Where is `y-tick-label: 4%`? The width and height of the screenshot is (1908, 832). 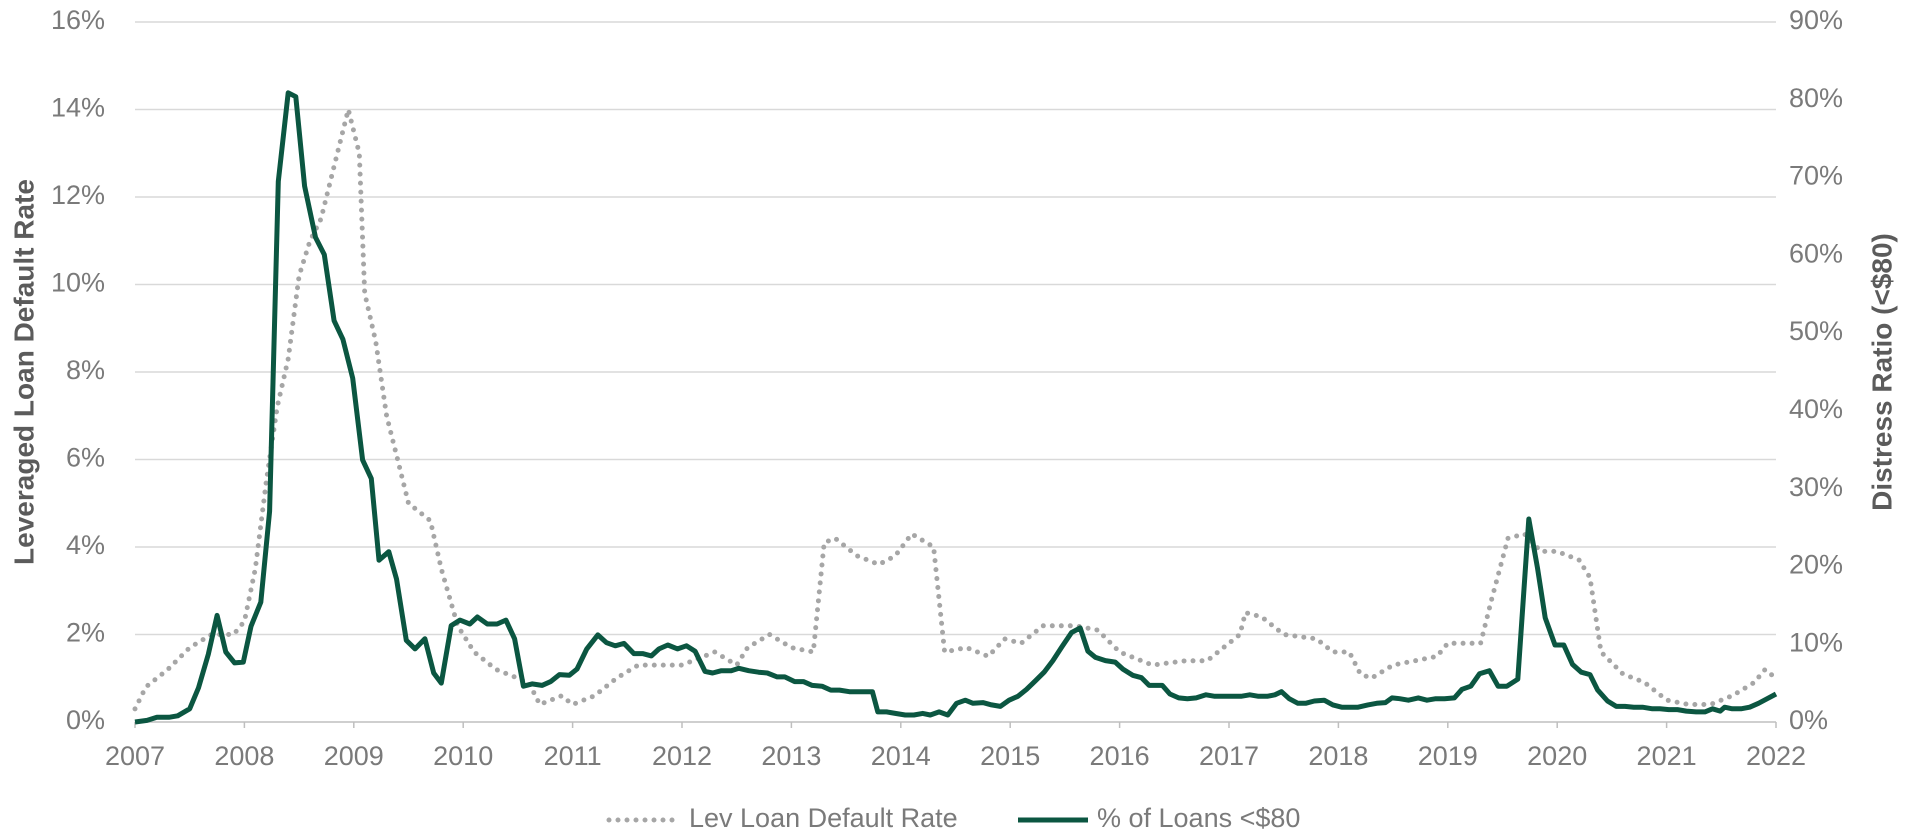
y-tick-label: 4% is located at coordinates (85, 545).